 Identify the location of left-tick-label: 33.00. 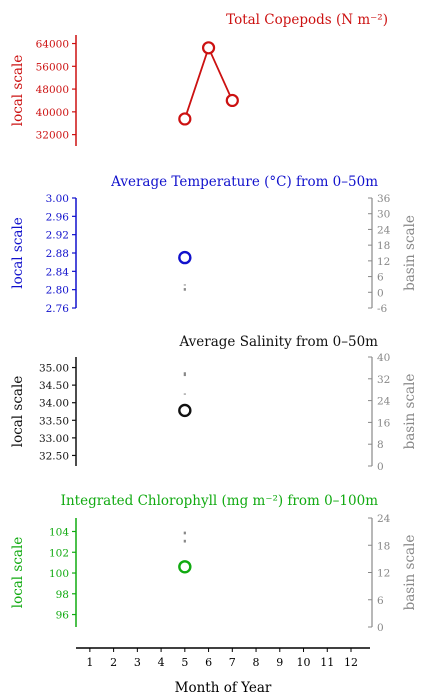
(54, 439).